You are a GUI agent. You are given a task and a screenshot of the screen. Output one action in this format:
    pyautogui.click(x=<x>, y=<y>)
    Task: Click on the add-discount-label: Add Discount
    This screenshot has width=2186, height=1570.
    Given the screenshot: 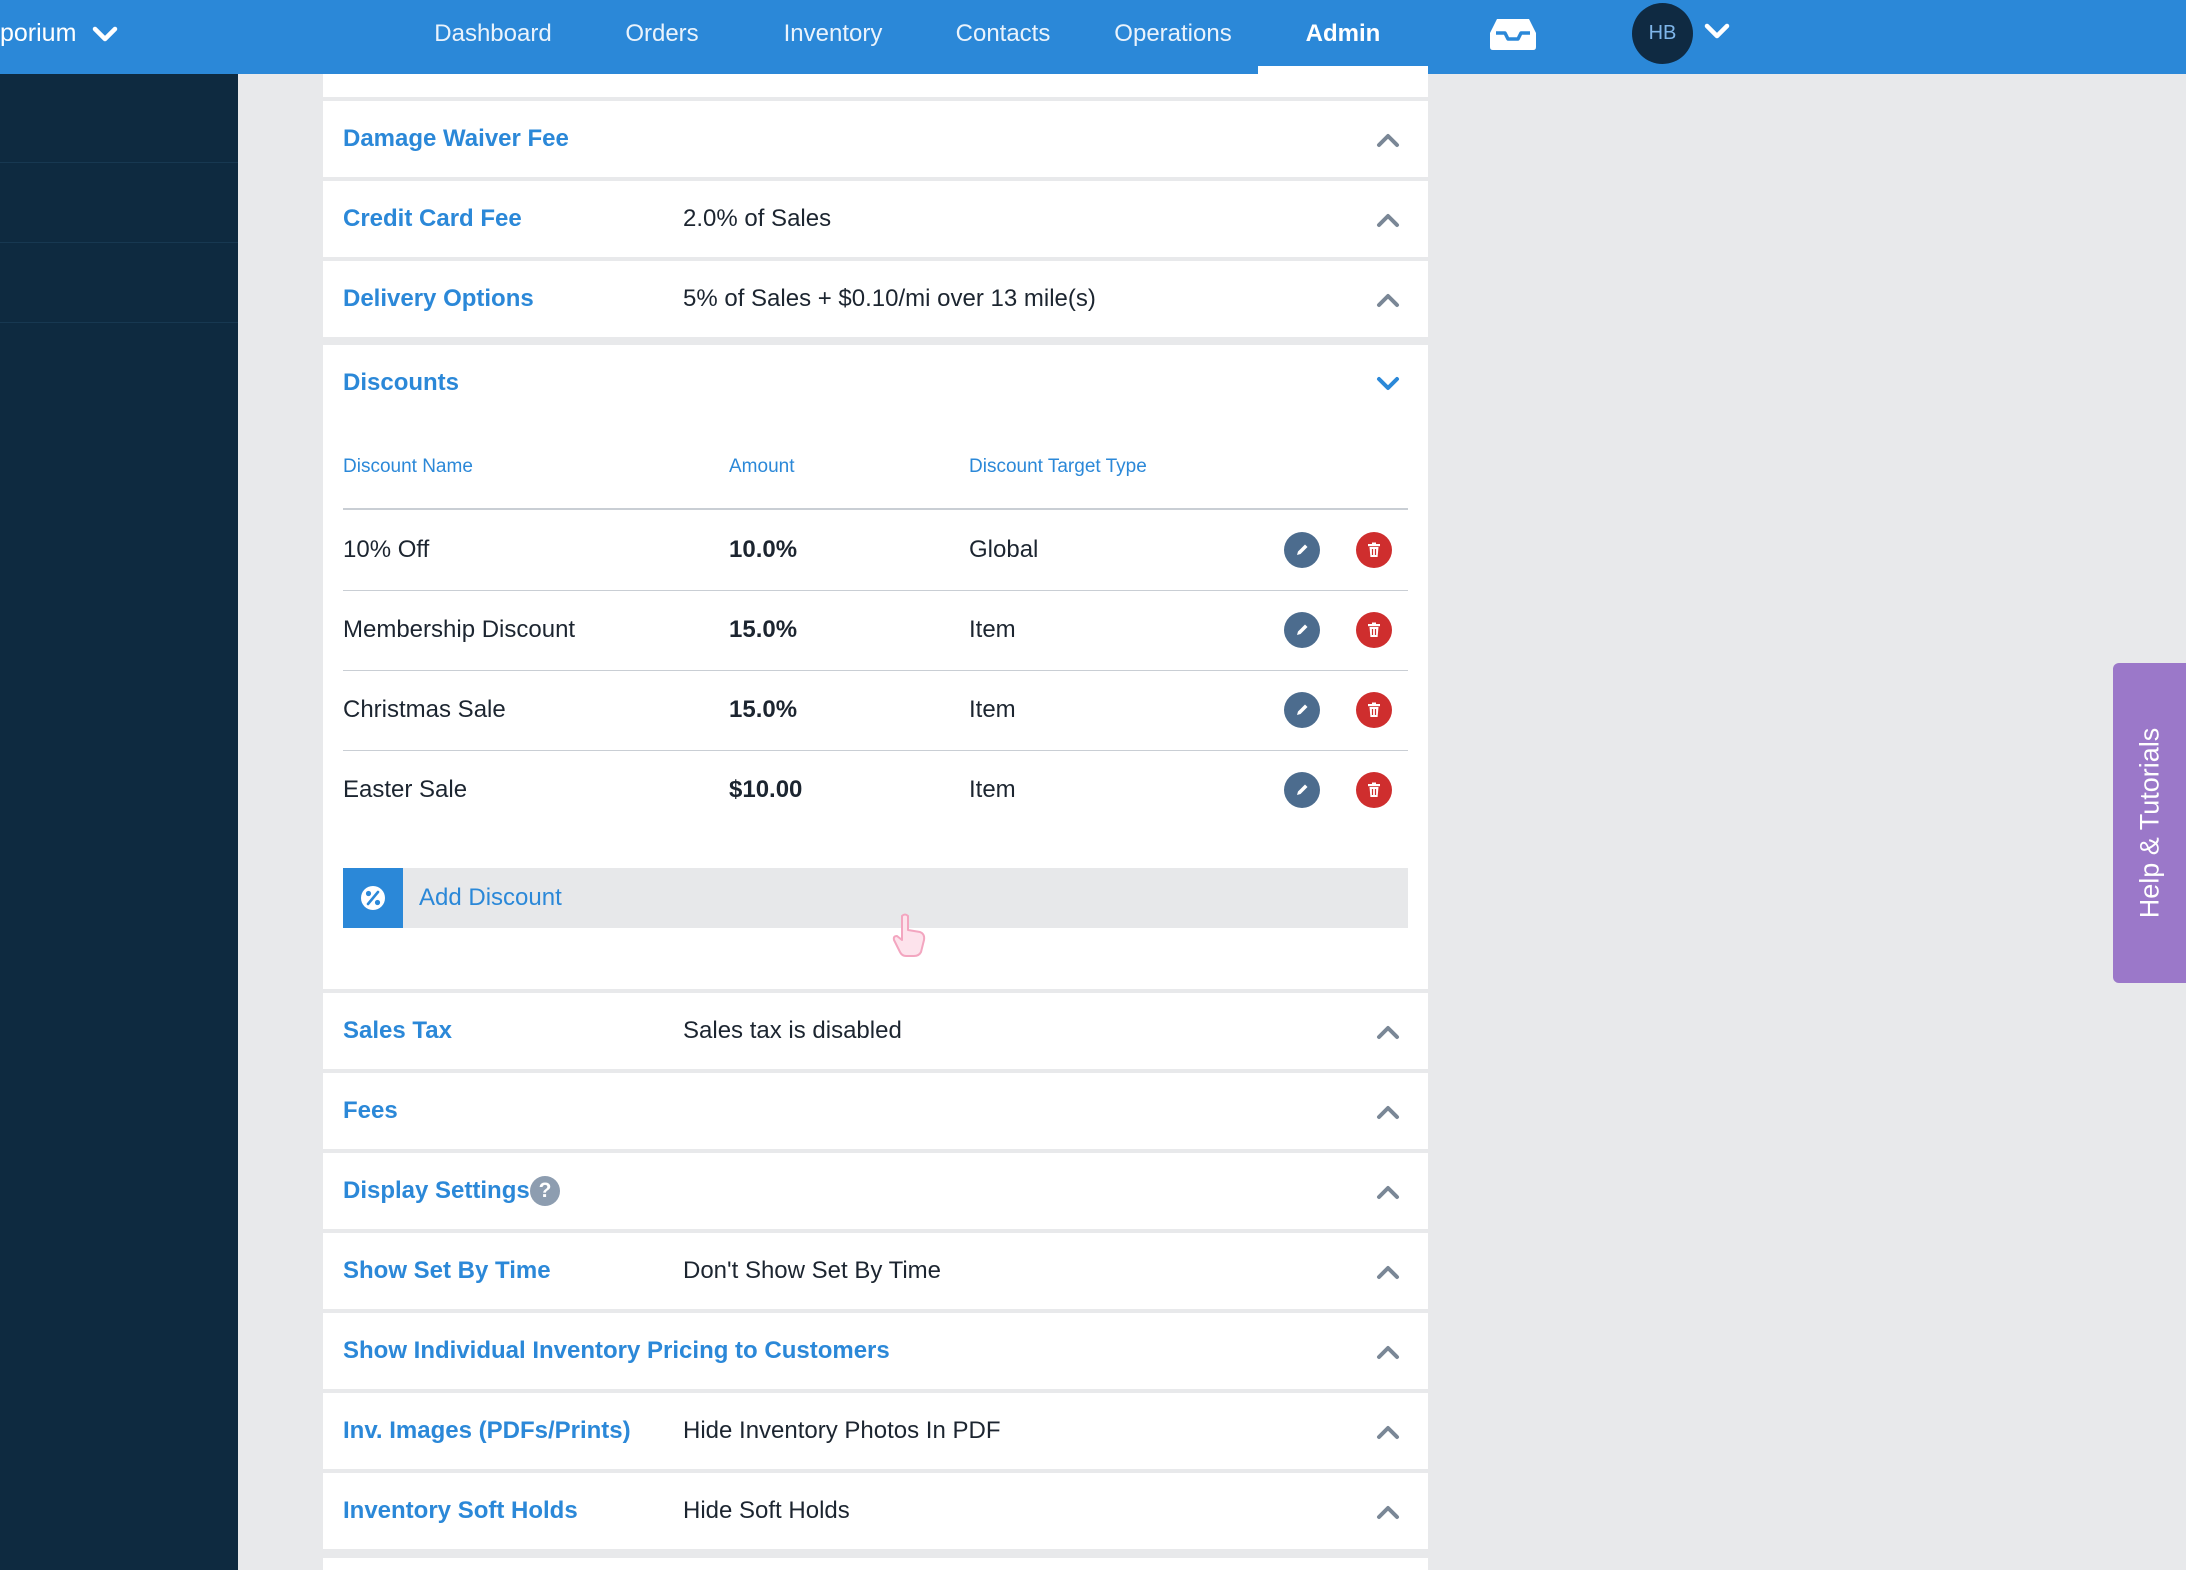 What is the action you would take?
    pyautogui.click(x=490, y=897)
    